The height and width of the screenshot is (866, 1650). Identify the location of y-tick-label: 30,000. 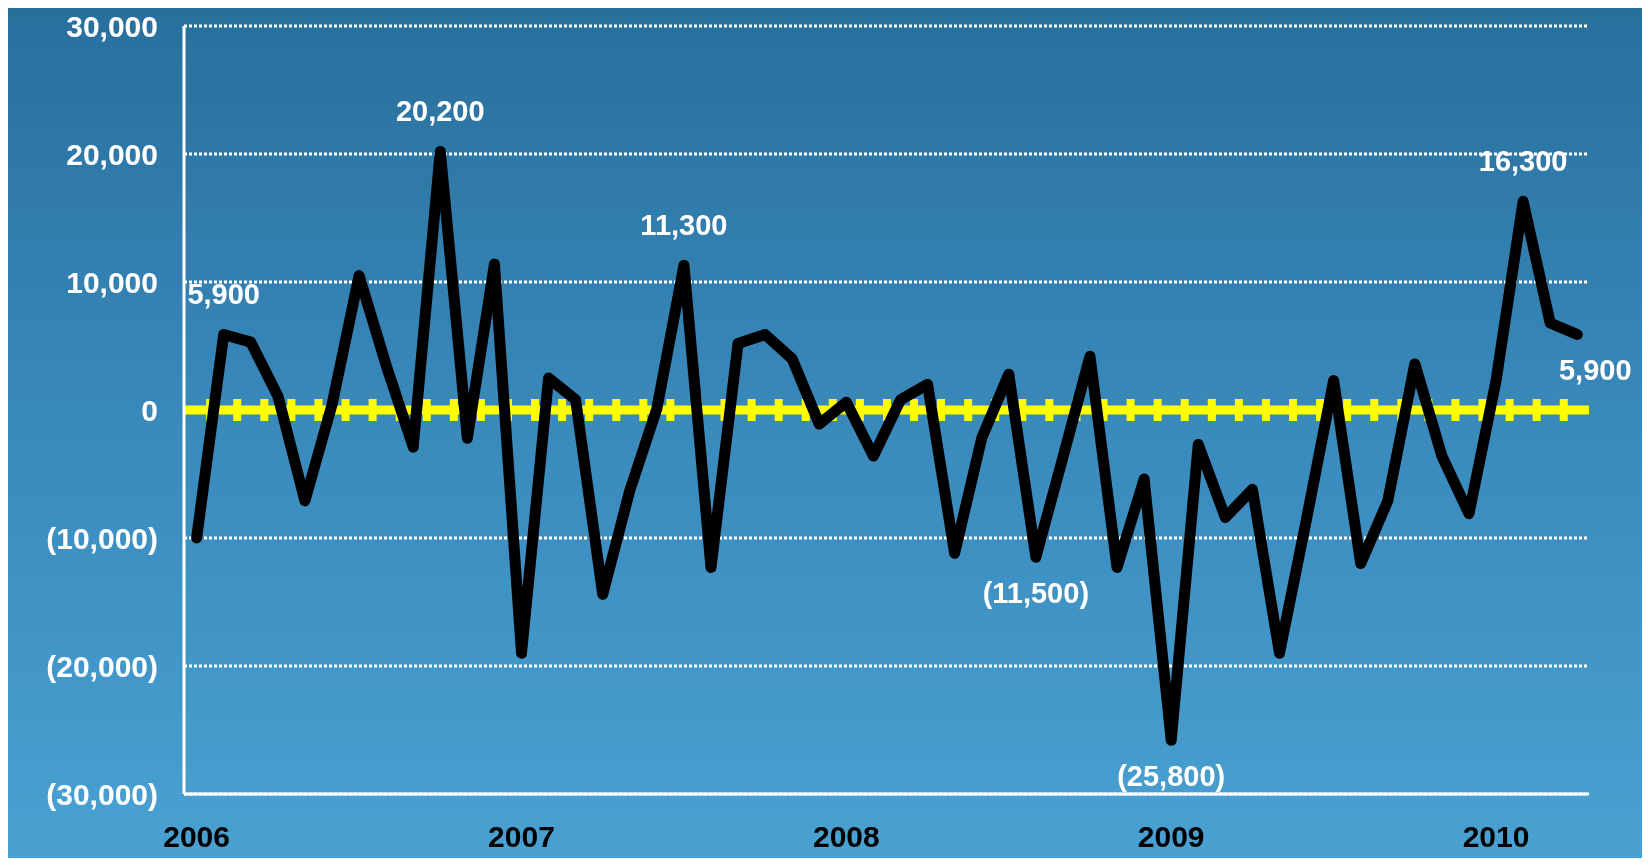
(112, 26).